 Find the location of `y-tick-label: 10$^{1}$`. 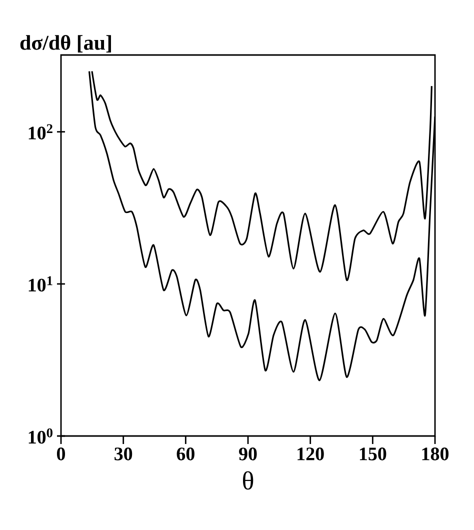

y-tick-label: 10$^{1}$ is located at coordinates (40, 284).